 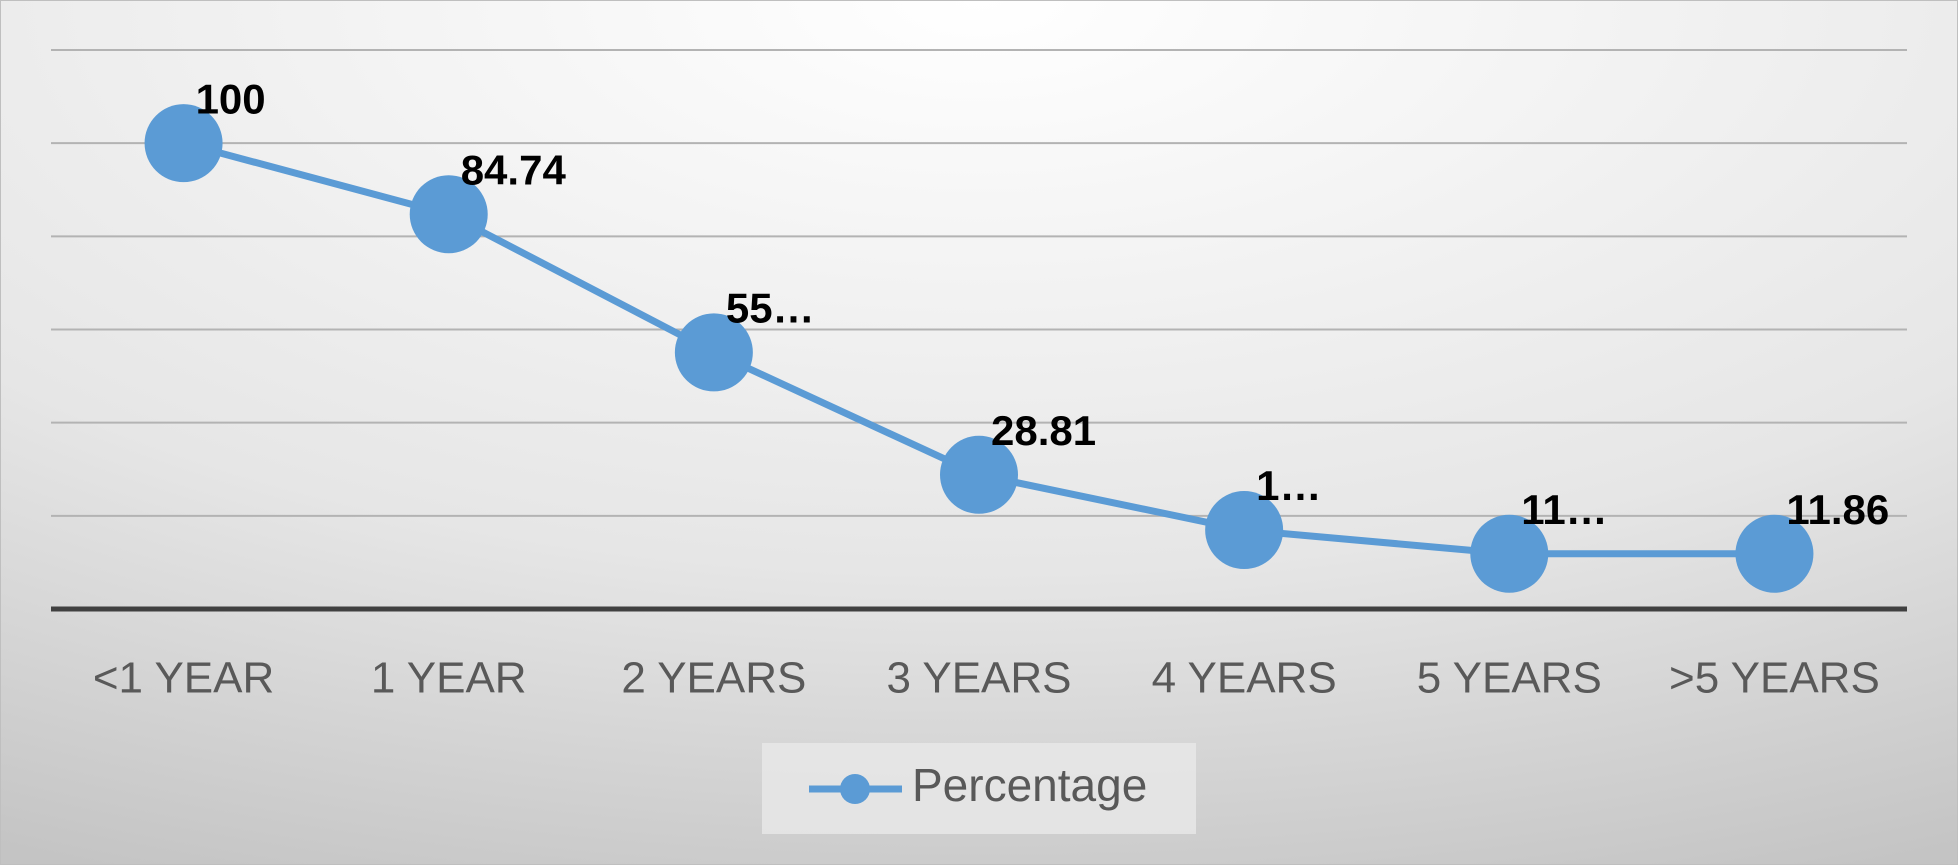 What do you see at coordinates (978, 678) in the screenshot?
I see `x-tick-label: 3 YEARS` at bounding box center [978, 678].